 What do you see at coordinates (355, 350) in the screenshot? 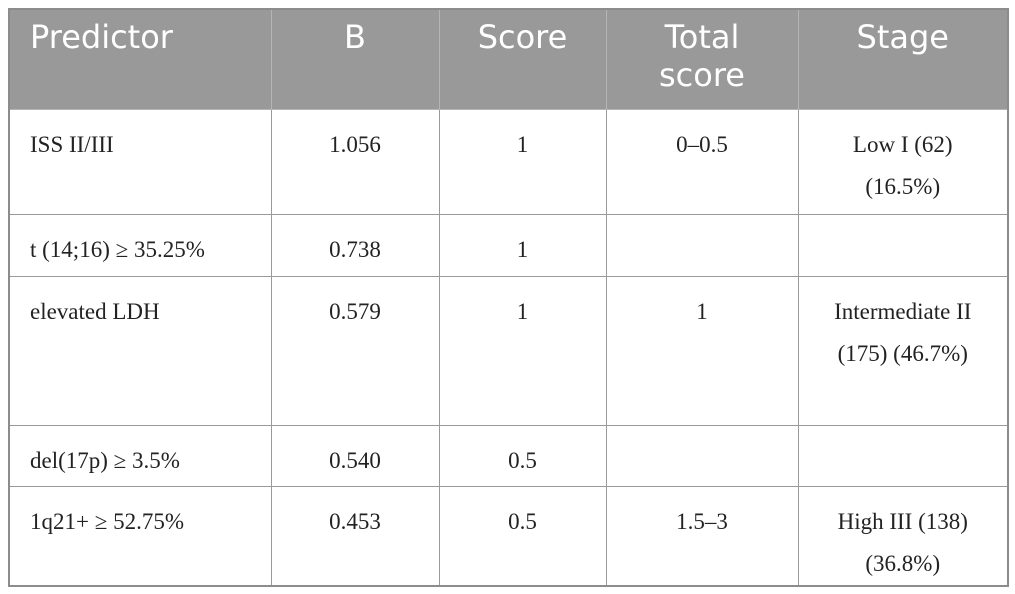
I see `table-cell: 0.579` at bounding box center [355, 350].